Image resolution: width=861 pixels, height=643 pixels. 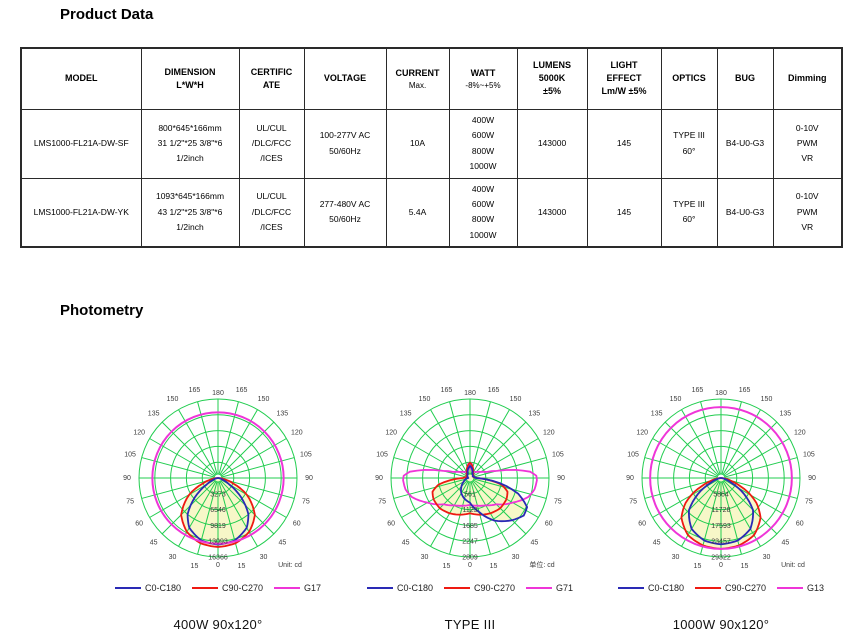 I want to click on cell-watt: 400W 600W 800W 1000W, so click(x=483, y=143).